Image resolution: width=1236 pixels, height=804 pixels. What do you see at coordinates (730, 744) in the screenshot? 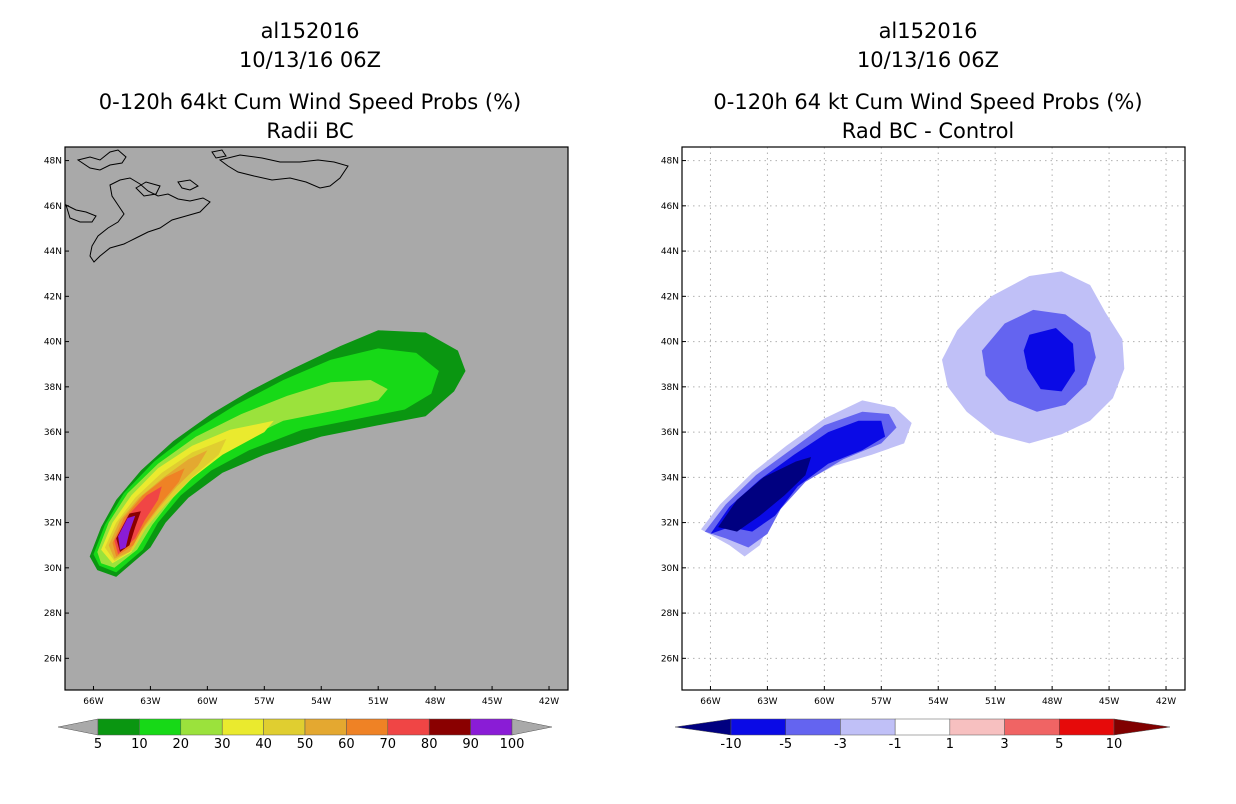
I see `colorbar-label: -10` at bounding box center [730, 744].